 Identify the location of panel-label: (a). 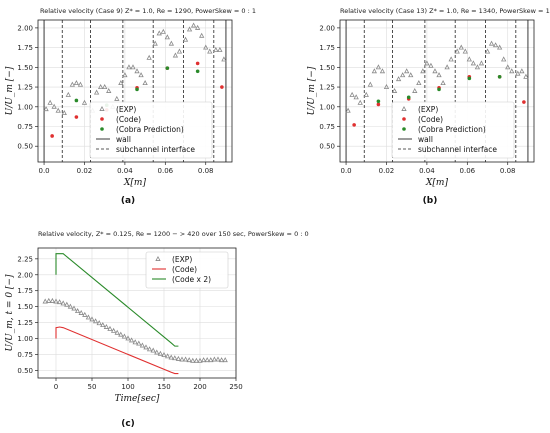
(128, 201).